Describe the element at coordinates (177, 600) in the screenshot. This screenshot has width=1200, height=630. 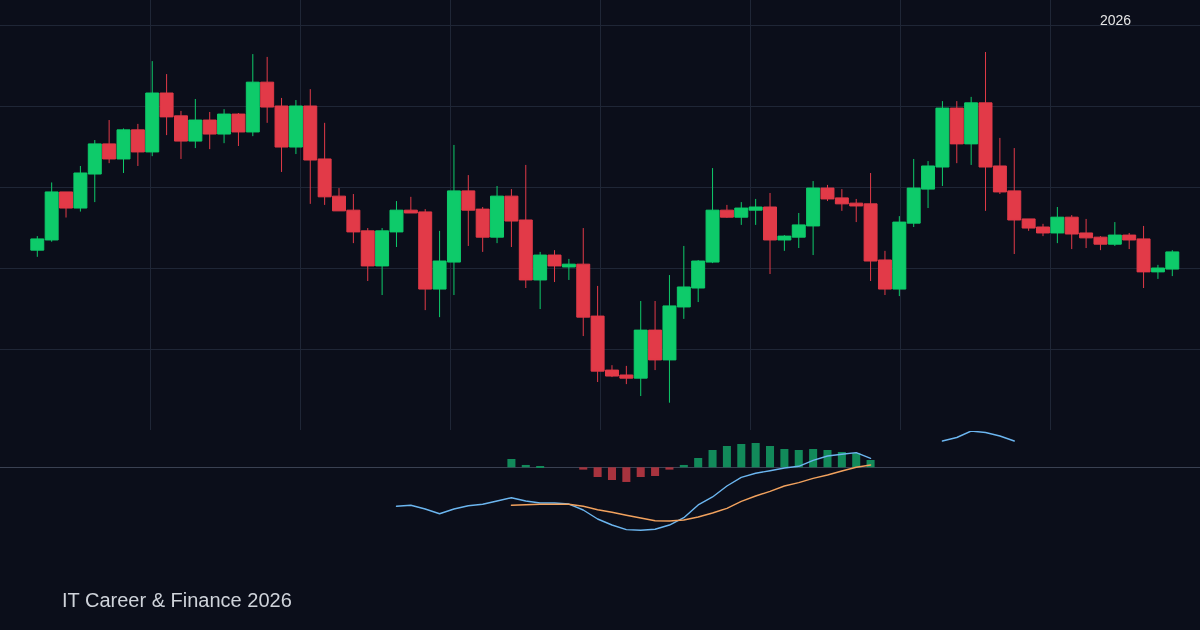
I see `text: IT Career & Finance 2026` at that location.